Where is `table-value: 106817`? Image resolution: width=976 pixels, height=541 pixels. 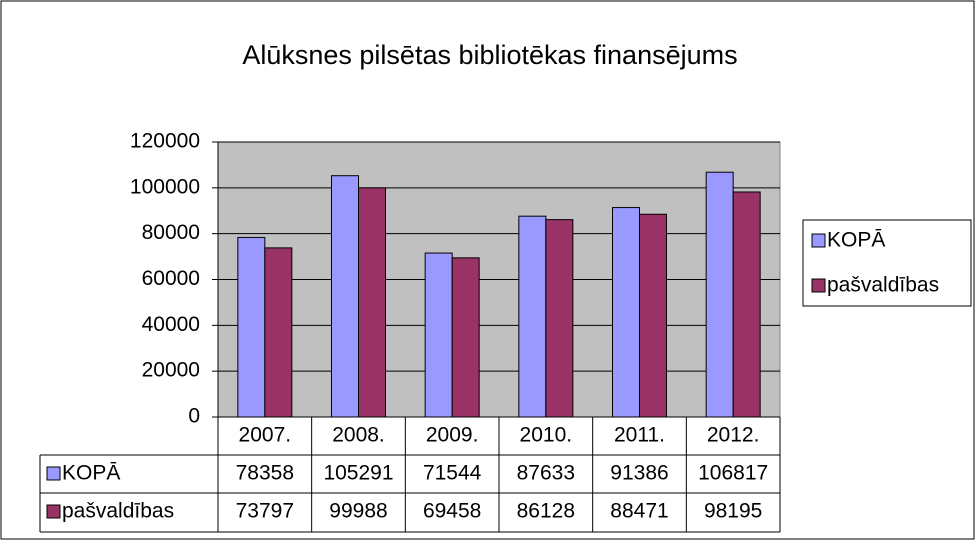
table-value: 106817 is located at coordinates (733, 473).